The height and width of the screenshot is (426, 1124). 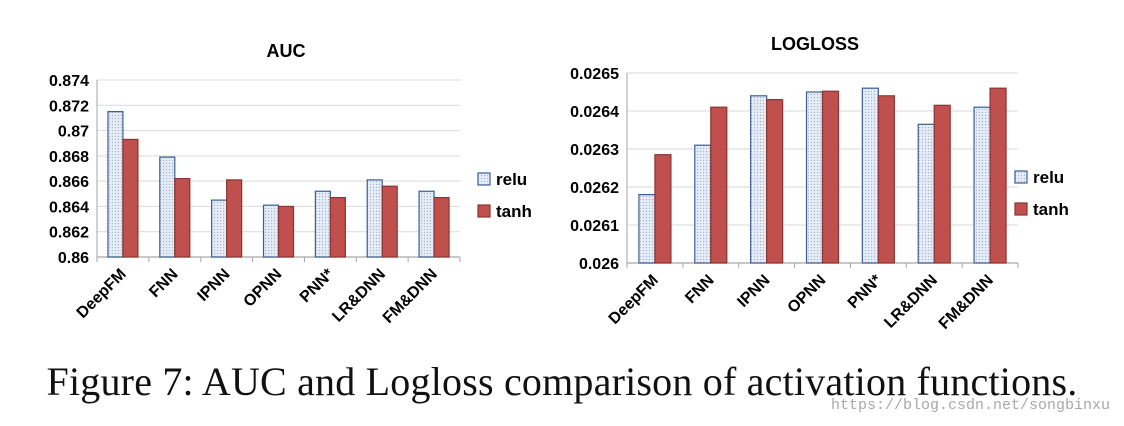 I want to click on y-tick-label: 0.86, so click(x=73, y=258).